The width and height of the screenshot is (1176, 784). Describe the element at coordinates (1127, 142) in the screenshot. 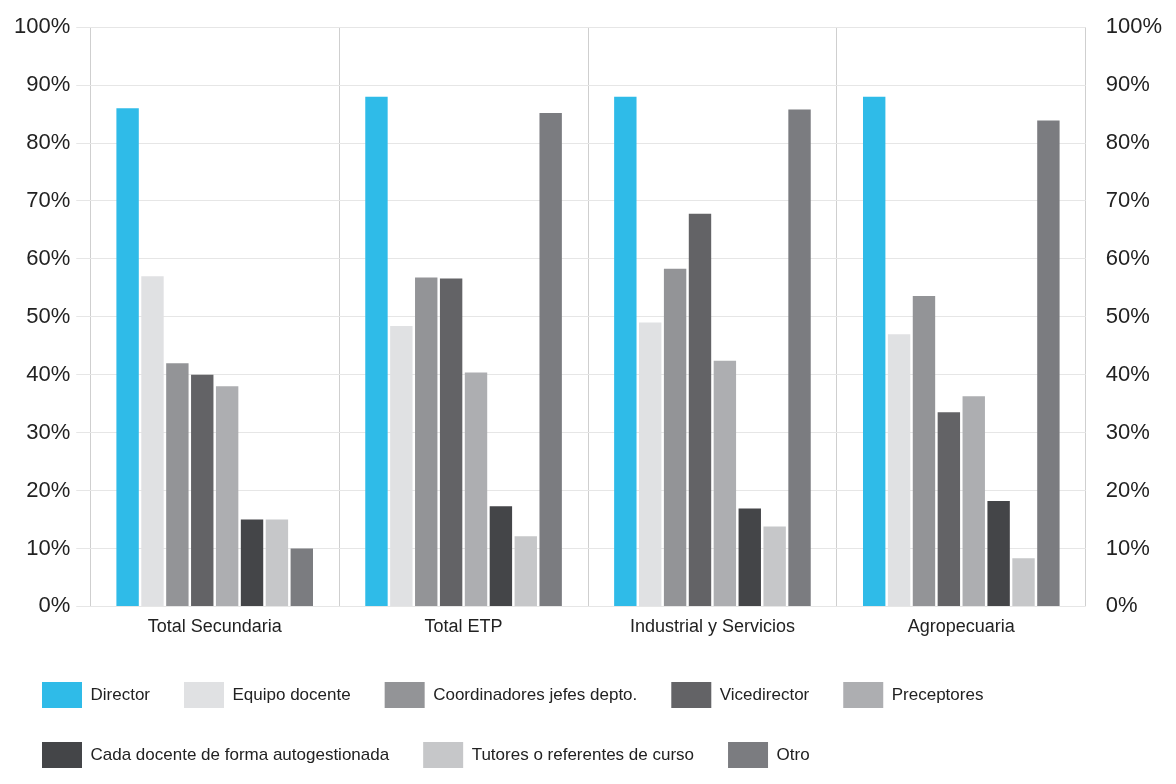

I see `y2-tick-label: 80%` at that location.